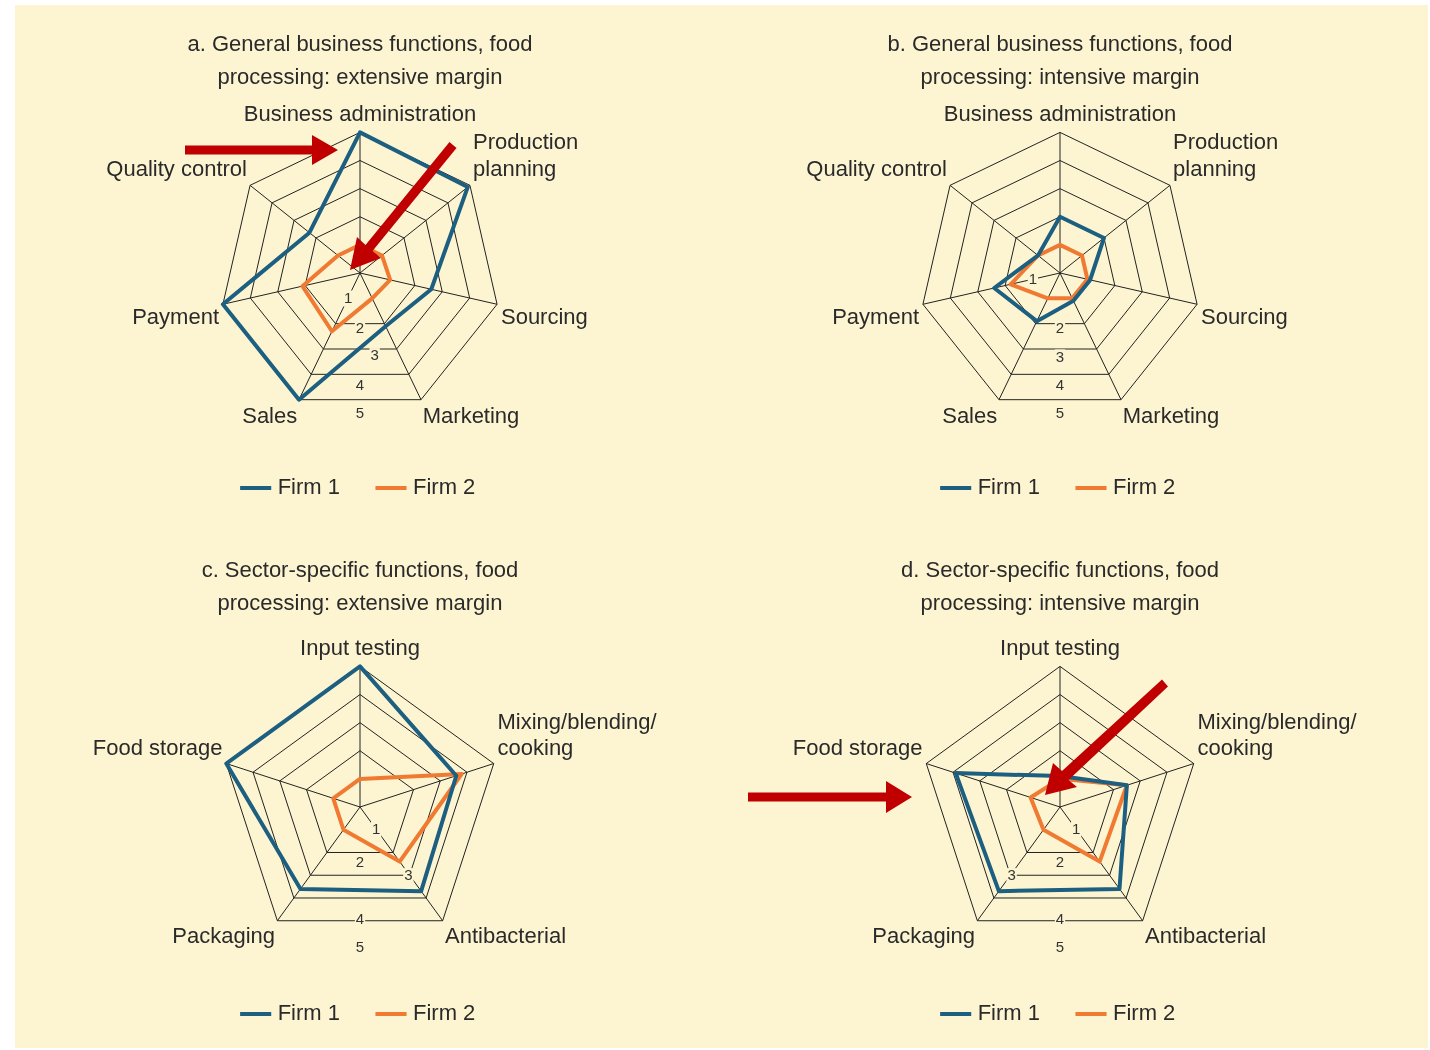  I want to click on chart-title: c. Sector-specific functions, food processing: extensive margin, so click(360, 586).